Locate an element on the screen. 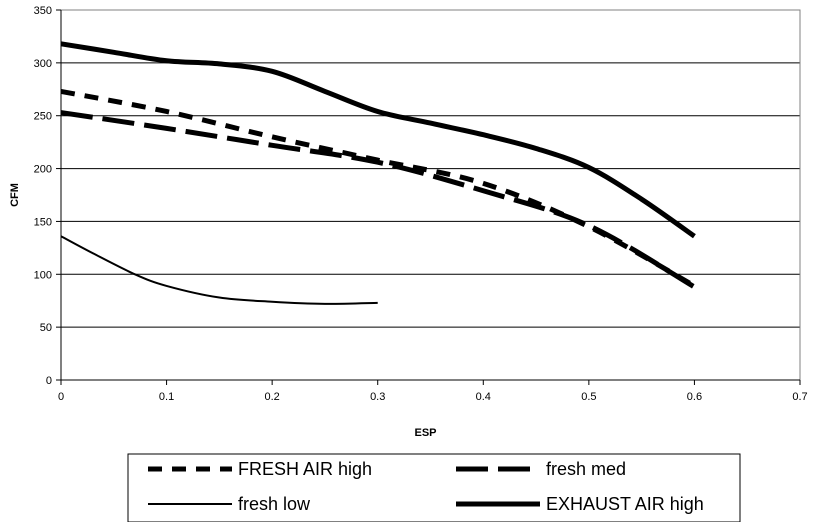 The image size is (816, 522). y-tick-label: 150 is located at coordinates (43, 222).